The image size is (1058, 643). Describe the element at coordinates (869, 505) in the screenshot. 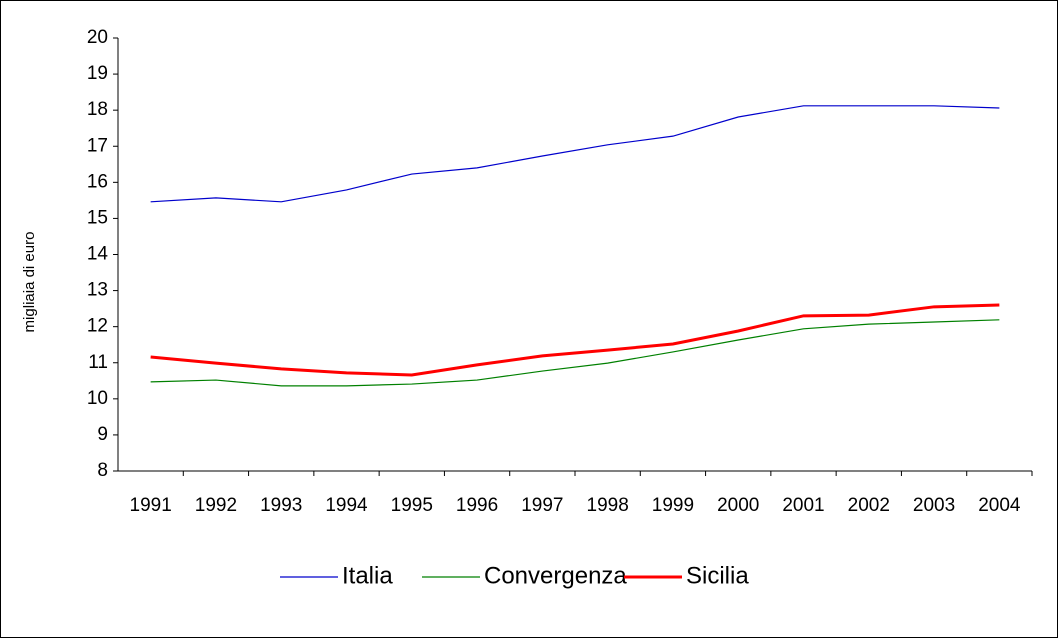

I see `x-tick-label: 2002` at that location.